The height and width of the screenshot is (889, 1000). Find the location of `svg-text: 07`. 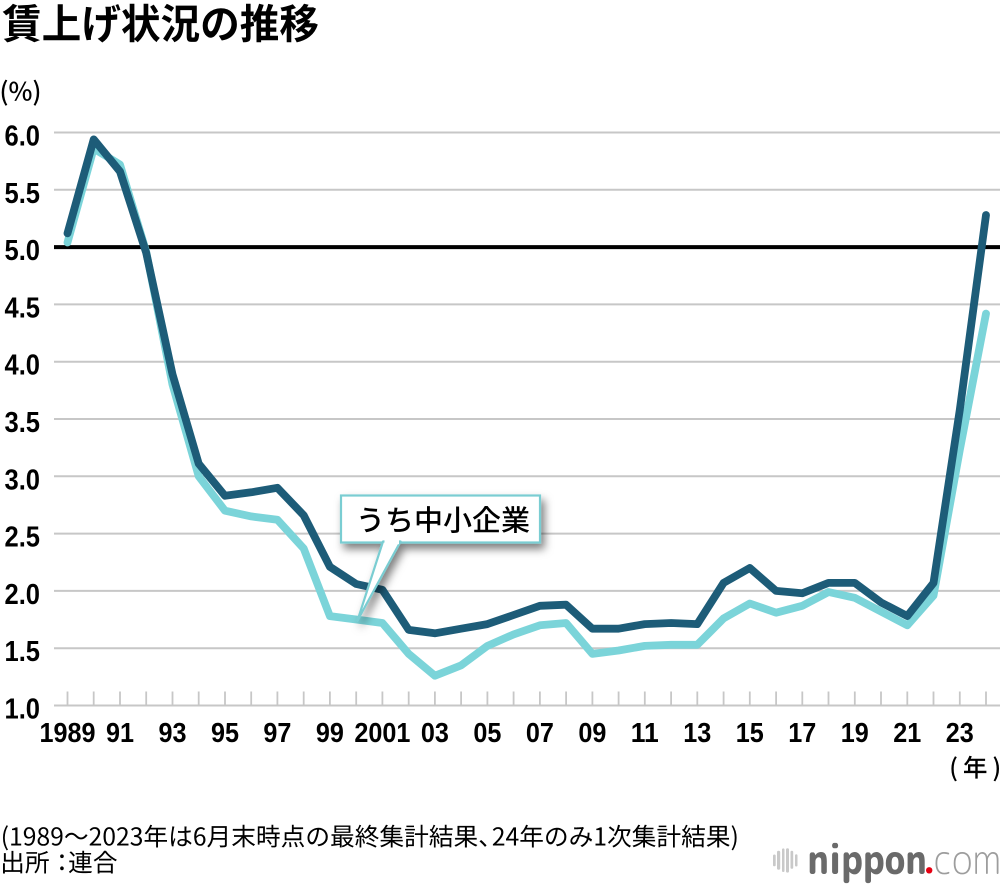

svg-text: 07 is located at coordinates (540, 732).